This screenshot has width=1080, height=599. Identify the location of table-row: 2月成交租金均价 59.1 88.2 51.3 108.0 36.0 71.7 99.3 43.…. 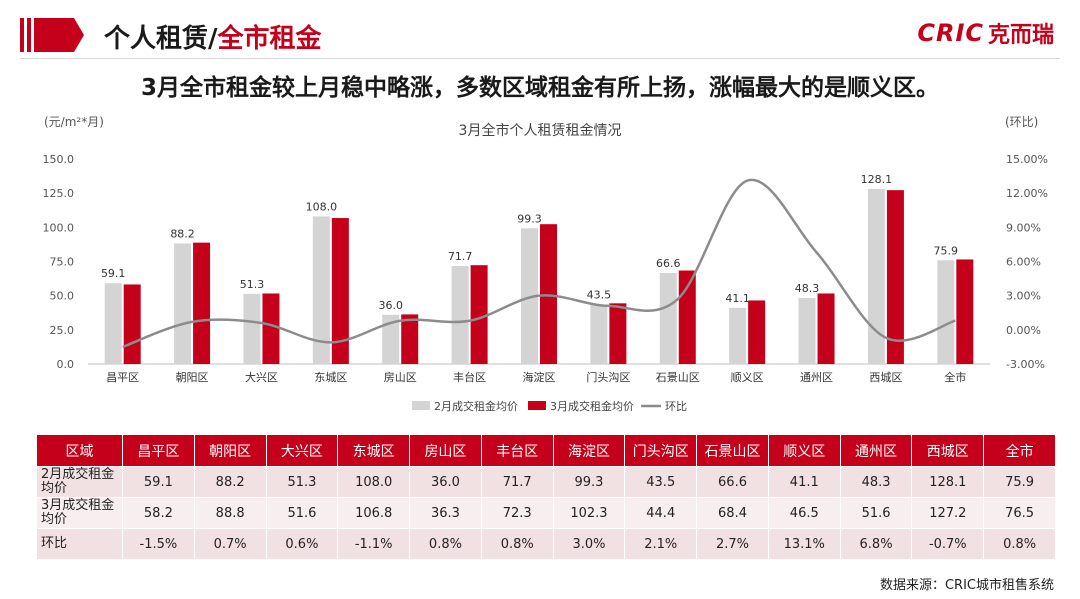
(546, 482).